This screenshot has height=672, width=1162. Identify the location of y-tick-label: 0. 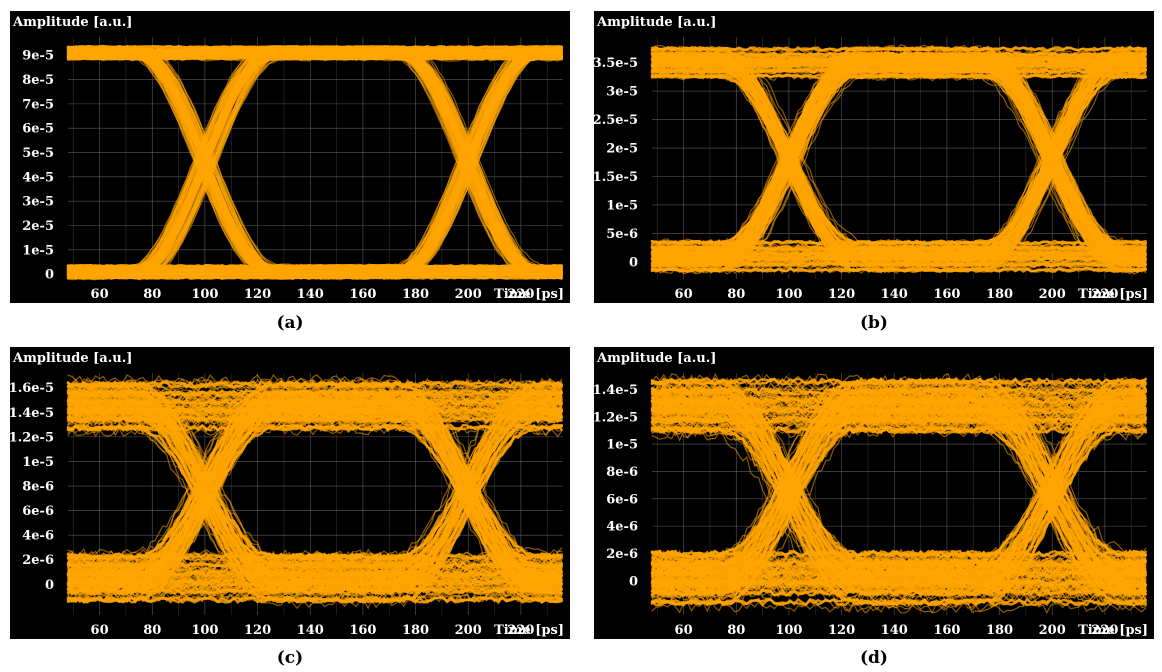
(633, 581).